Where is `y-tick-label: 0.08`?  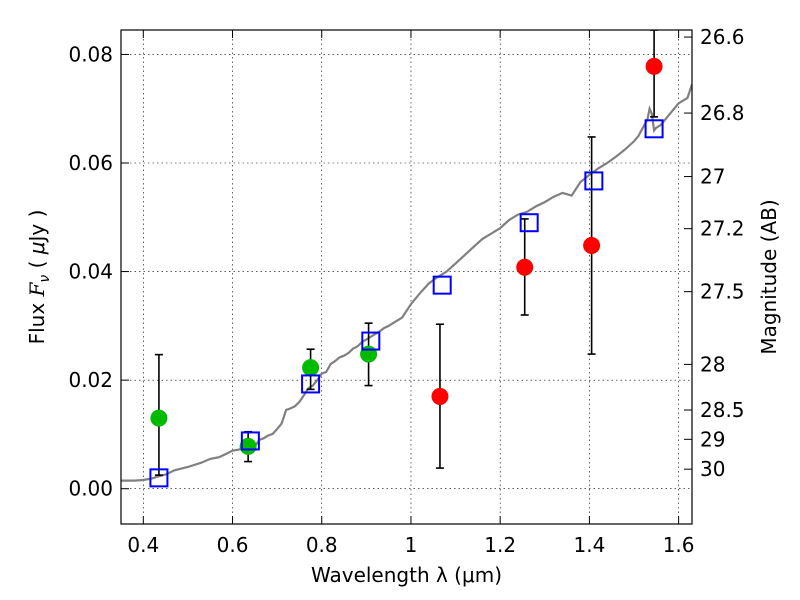
y-tick-label: 0.08 is located at coordinates (90, 54).